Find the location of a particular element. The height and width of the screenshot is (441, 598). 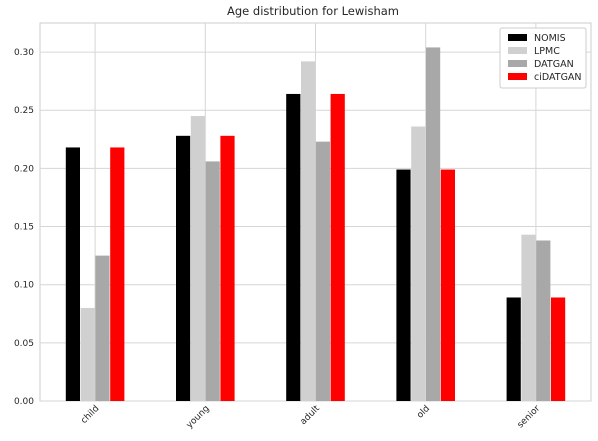

x-axis-ticks: child young adult old senior is located at coordinates (310, 416).